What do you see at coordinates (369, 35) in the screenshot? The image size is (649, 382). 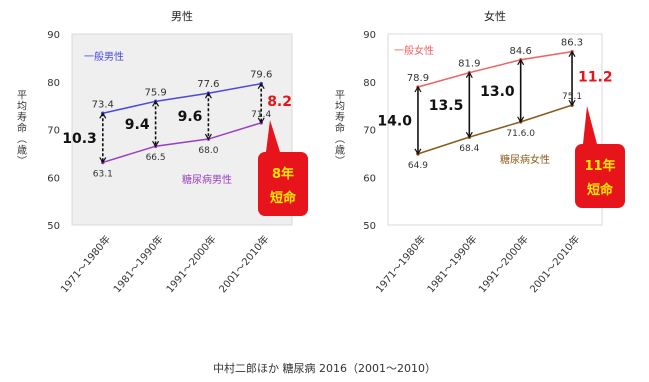 I see `female-y-tick-label: 90` at bounding box center [369, 35].